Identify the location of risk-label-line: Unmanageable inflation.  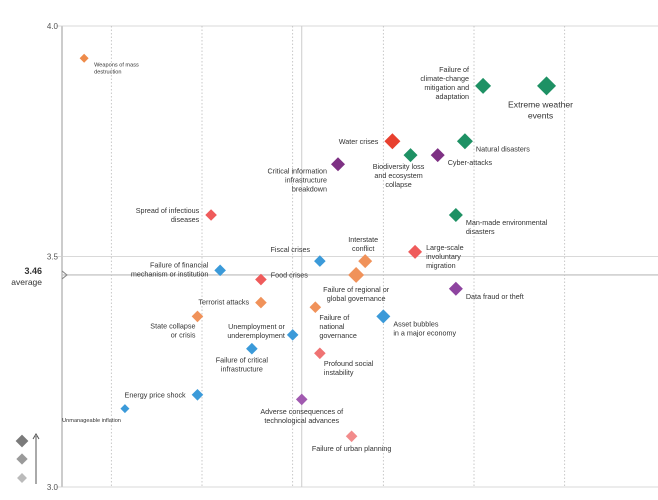
(91, 421).